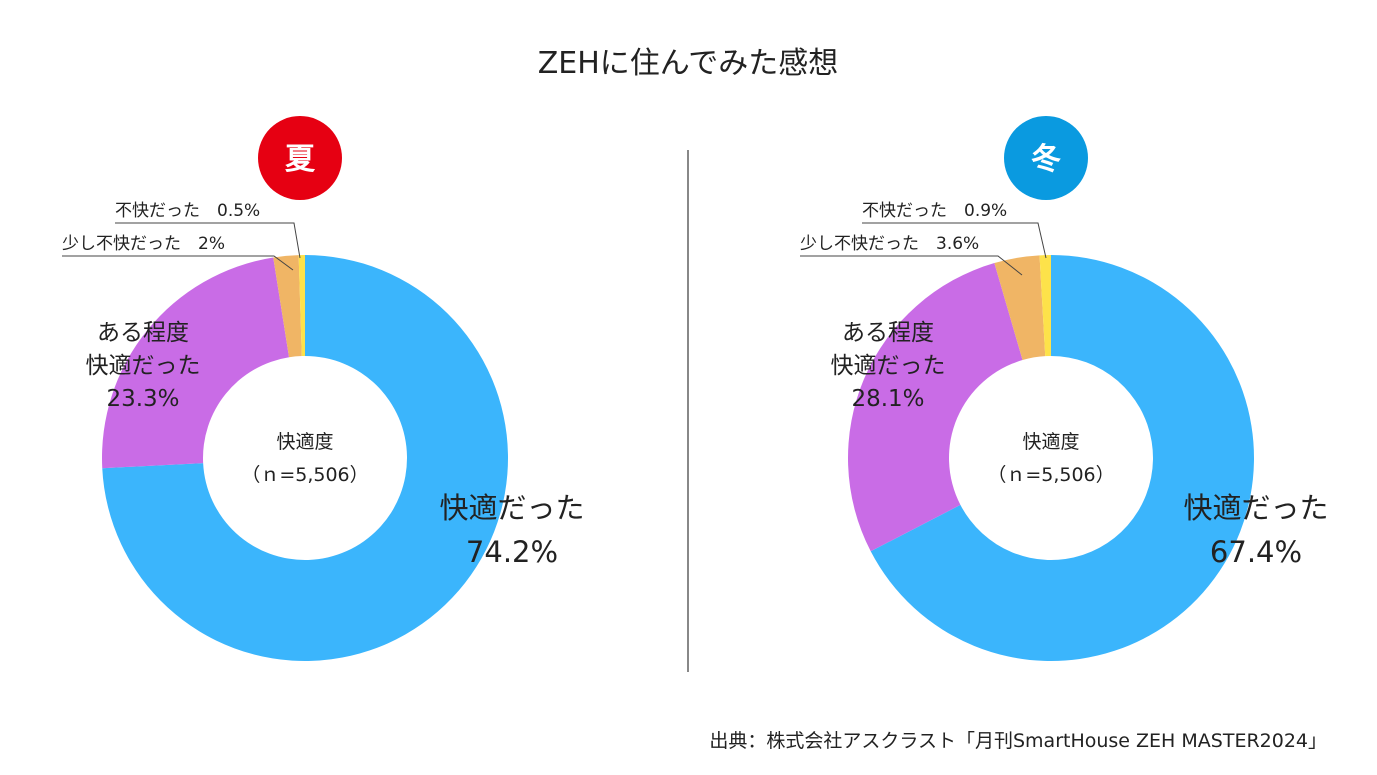 The height and width of the screenshot is (775, 1377). I want to click on summer-comfortable-label: 快適だった, so click(511, 508).